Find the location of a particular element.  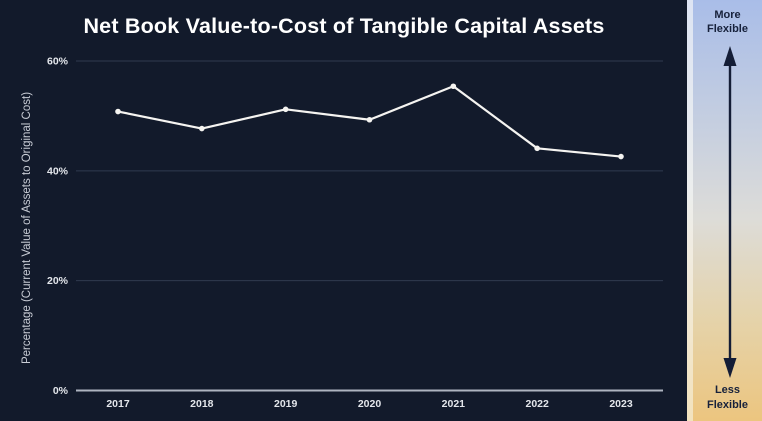

x-tick-label: 2020 is located at coordinates (370, 404).